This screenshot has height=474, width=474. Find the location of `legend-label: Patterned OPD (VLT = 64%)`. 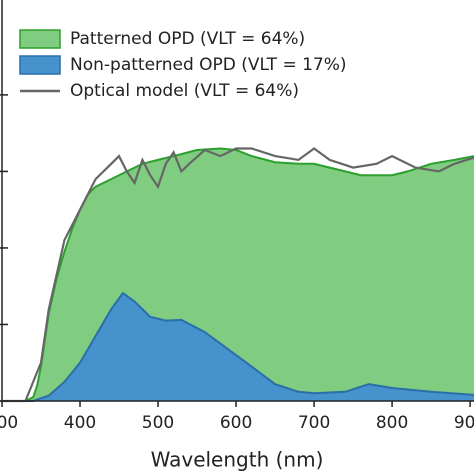

legend-label: Patterned OPD (VLT = 64%) is located at coordinates (187, 39).